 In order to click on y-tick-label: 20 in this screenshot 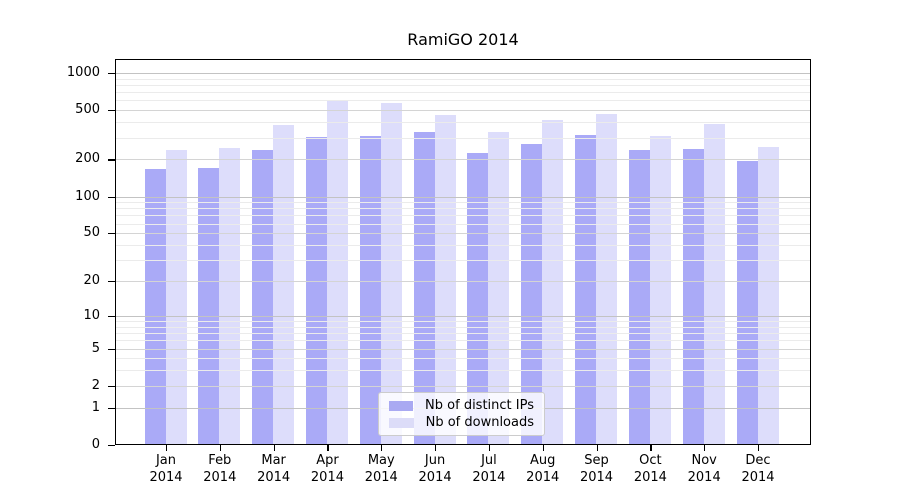, I will do `click(91, 281)`.